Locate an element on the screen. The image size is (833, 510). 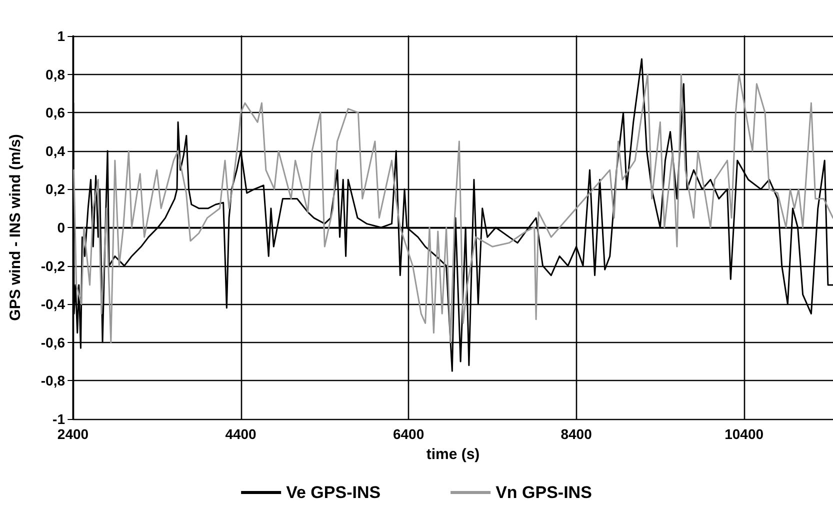
y-tick-label: 1 is located at coordinates (61, 36).